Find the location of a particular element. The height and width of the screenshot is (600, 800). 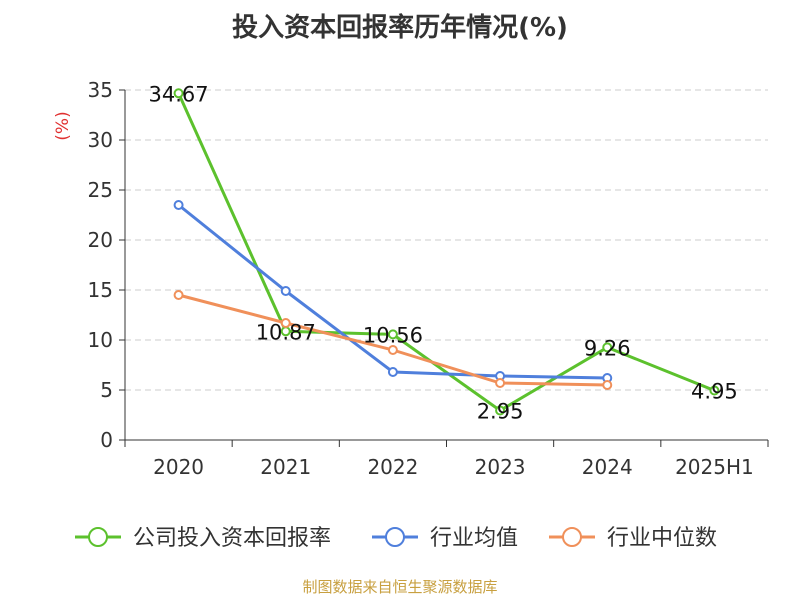

data-label: 4.95 is located at coordinates (714, 392).